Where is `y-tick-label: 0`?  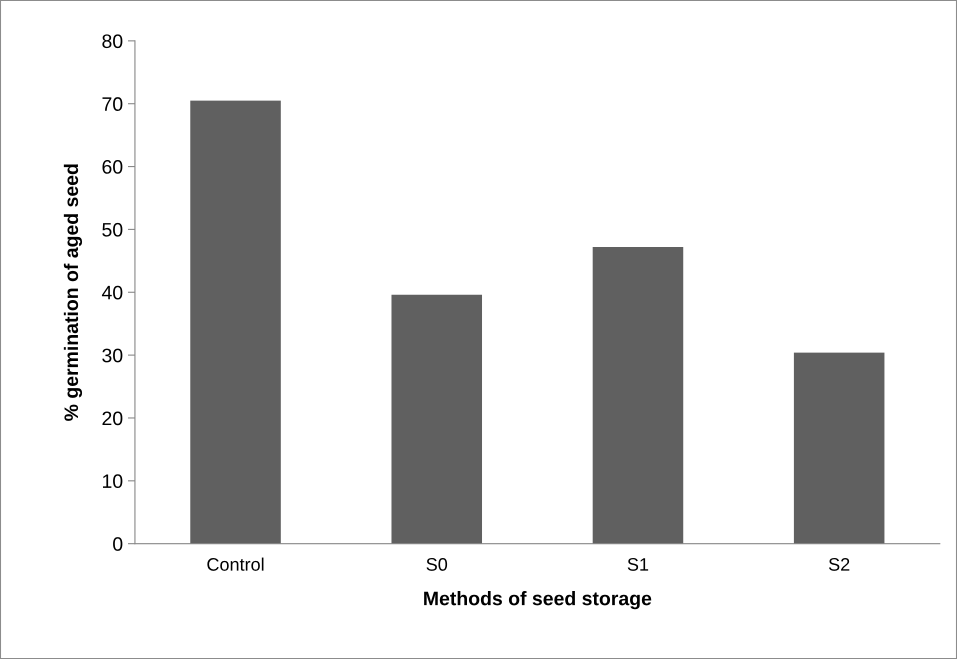 y-tick-label: 0 is located at coordinates (117, 544).